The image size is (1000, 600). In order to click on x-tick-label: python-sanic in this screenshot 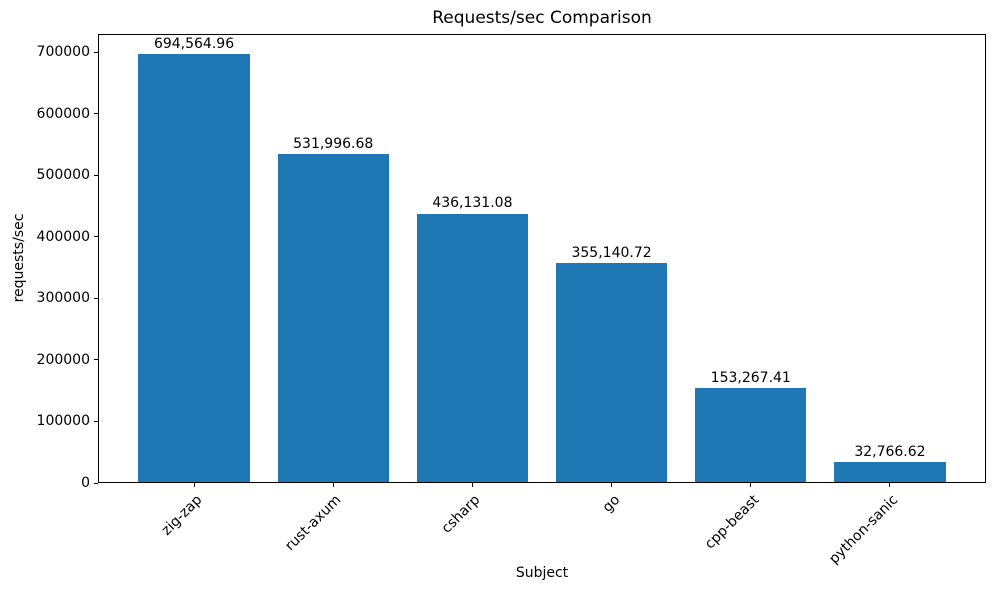, I will do `click(864, 530)`.